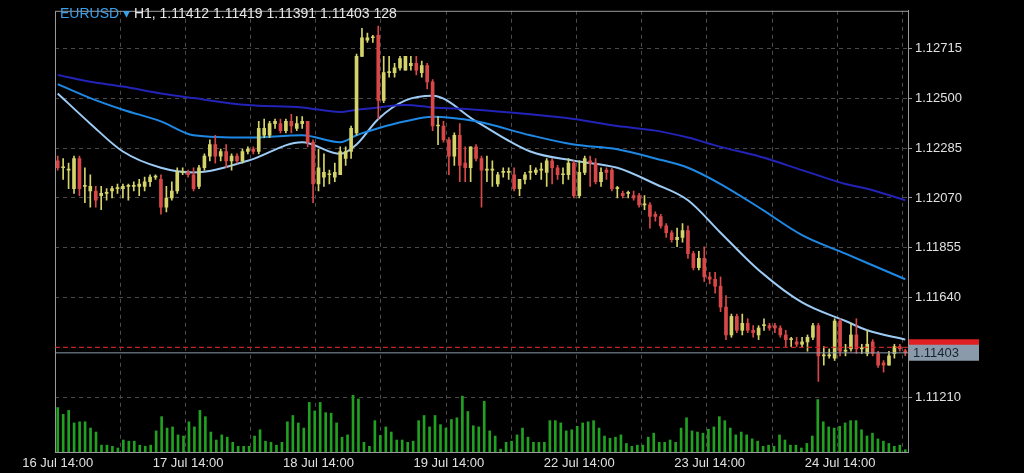 This screenshot has width=1024, height=473. What do you see at coordinates (936, 353) in the screenshot?
I see `ref-line-label: 1.11403` at bounding box center [936, 353].